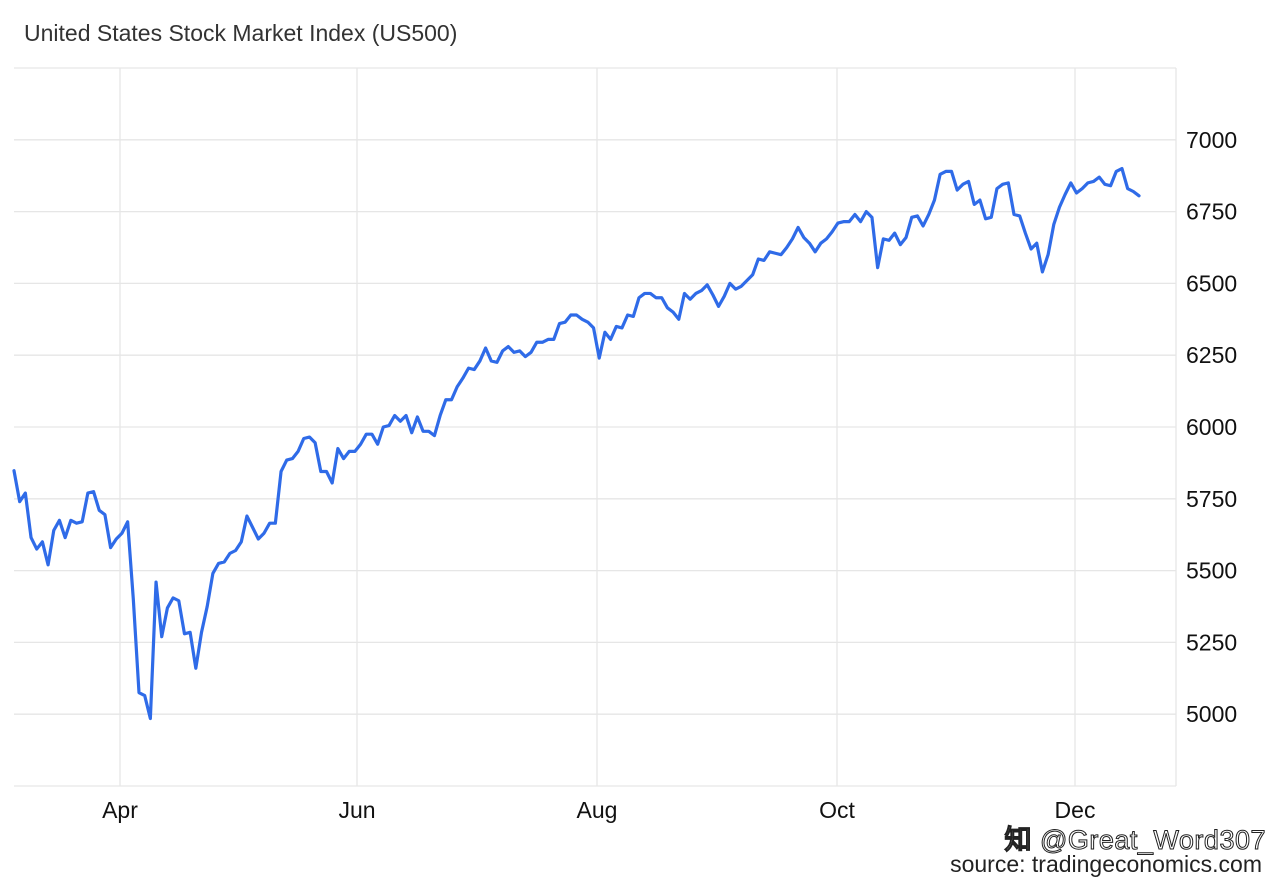  I want to click on y-tick-label: 6750, so click(1211, 212).